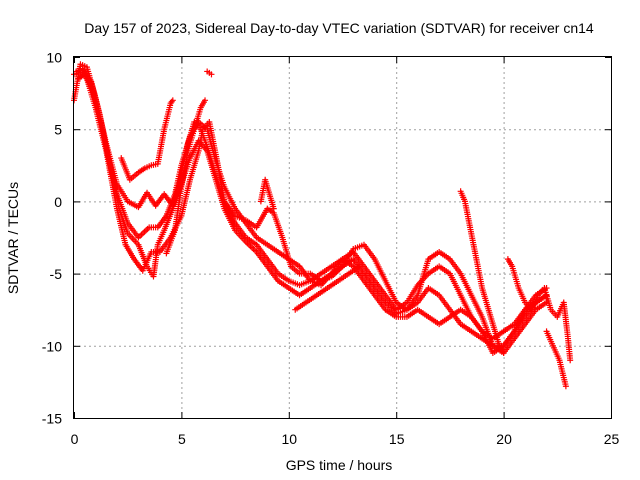  I want to click on x-tick-label: 25, so click(612, 439).